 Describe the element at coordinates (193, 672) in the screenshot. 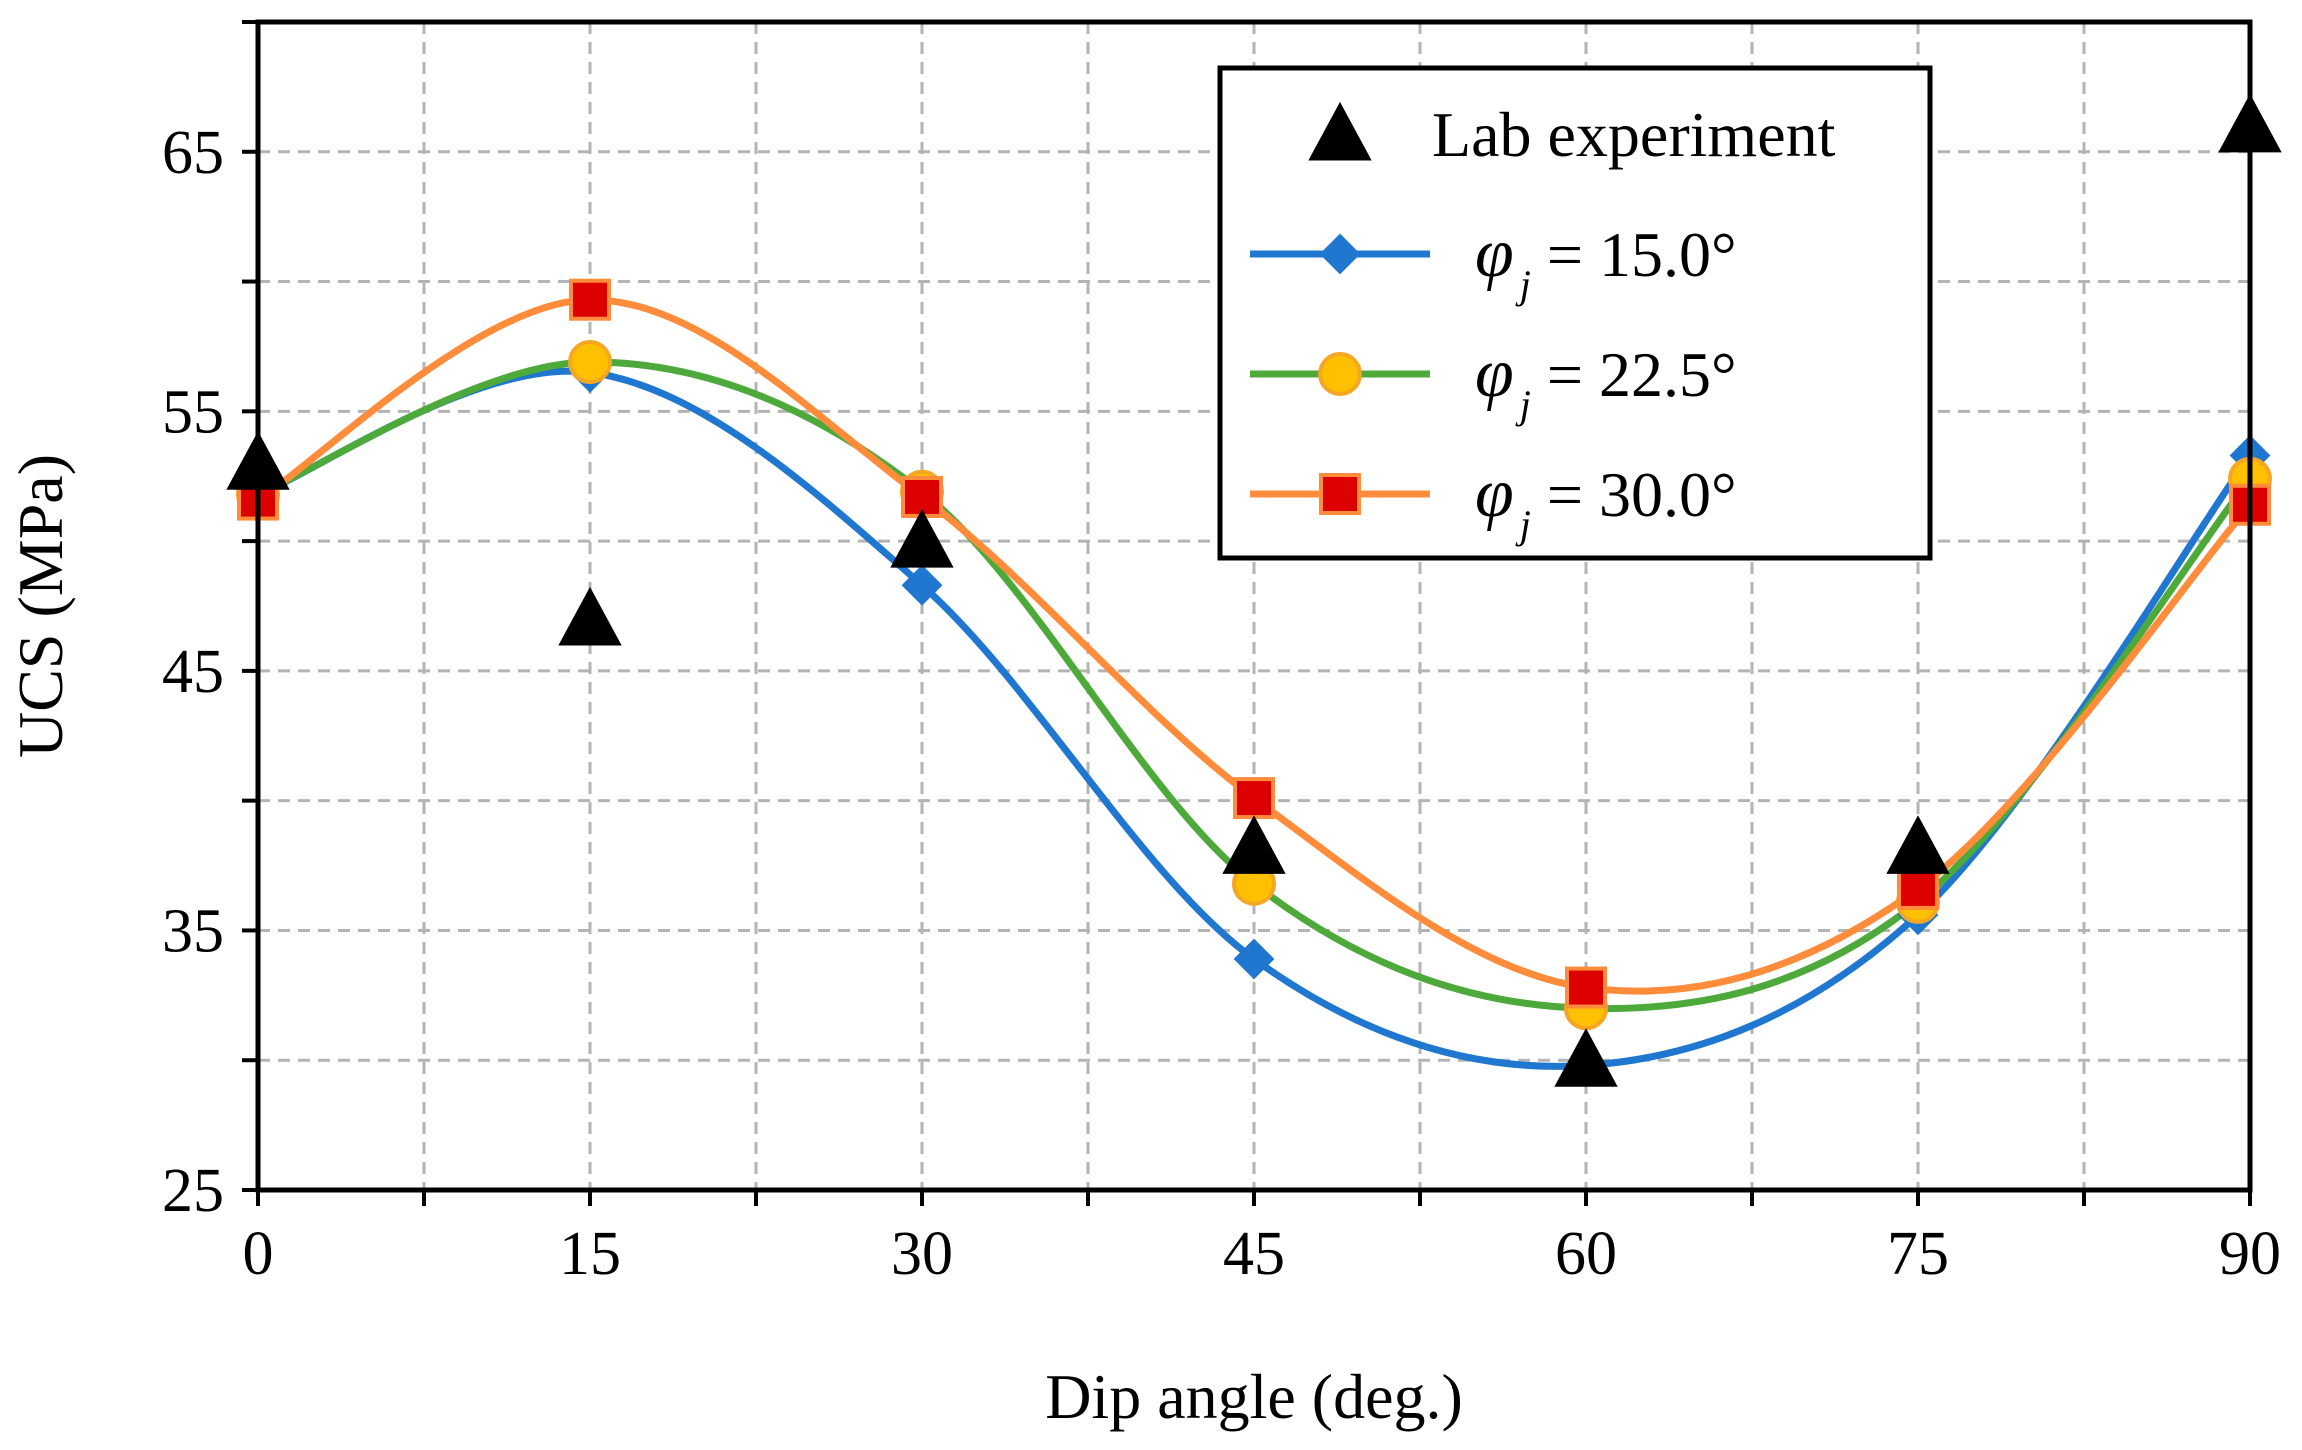

I see `y-tick-label: 45` at that location.